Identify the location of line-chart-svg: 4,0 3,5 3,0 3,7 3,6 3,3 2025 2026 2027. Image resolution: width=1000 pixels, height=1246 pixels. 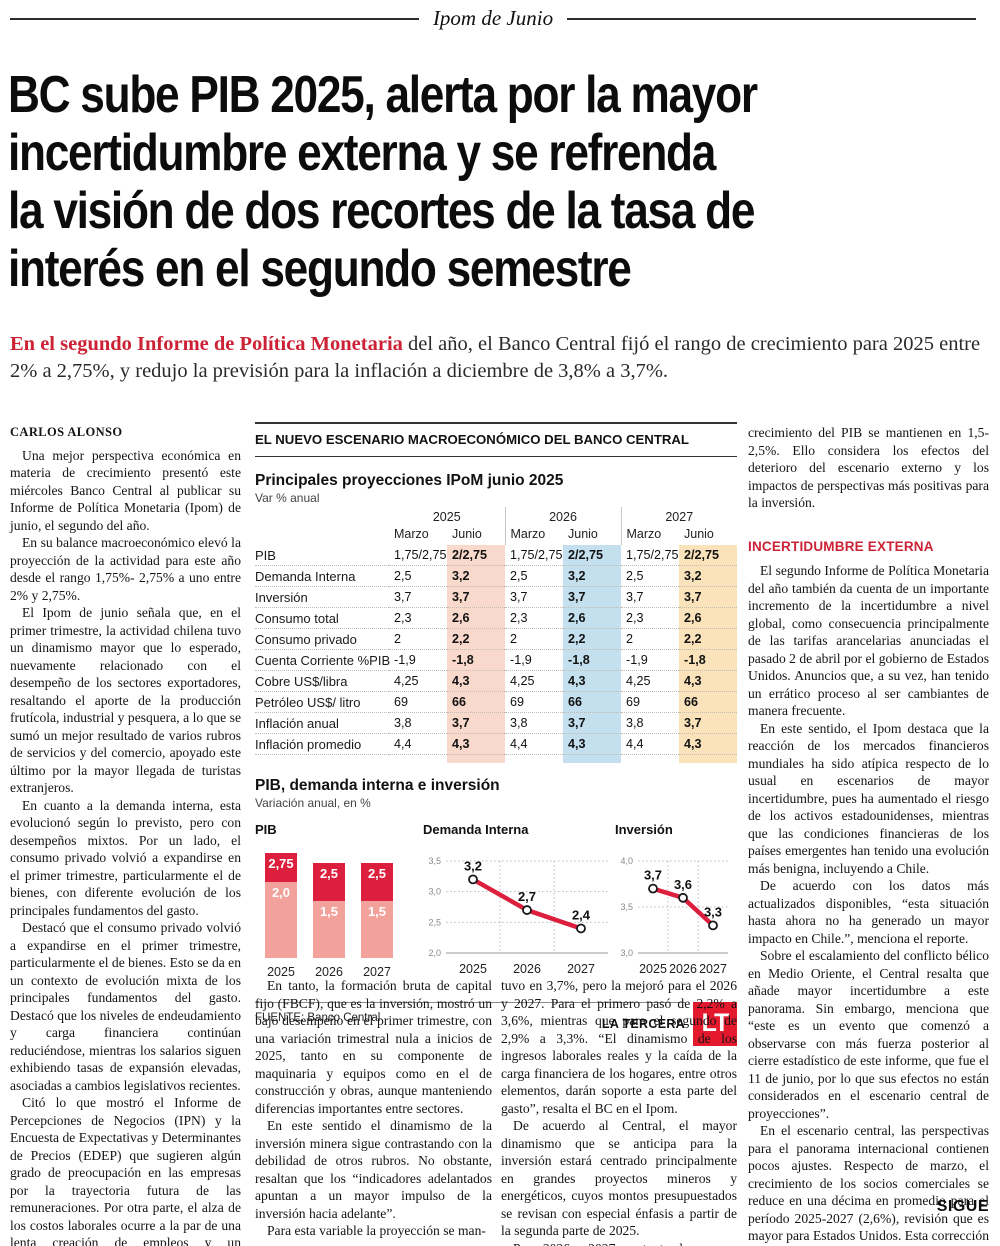
(674, 916).